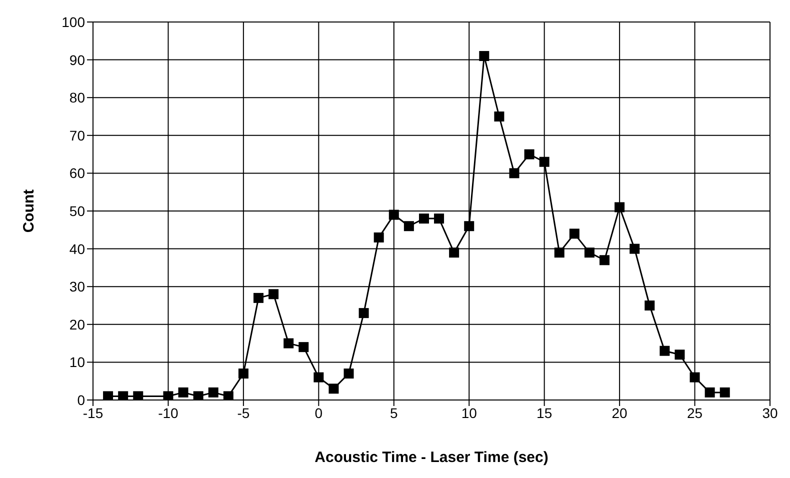  I want to click on x-tick-label: -5, so click(243, 412).